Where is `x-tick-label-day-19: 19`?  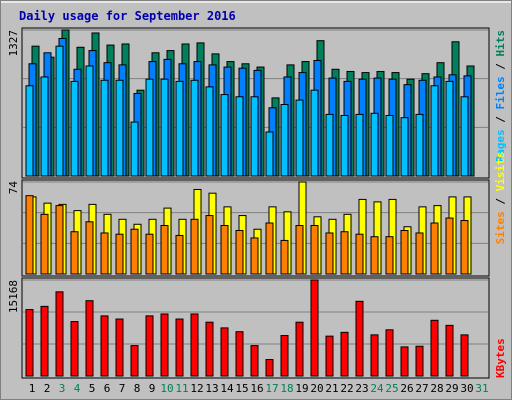 x-tick-label-day-19: 19 is located at coordinates (301, 388).